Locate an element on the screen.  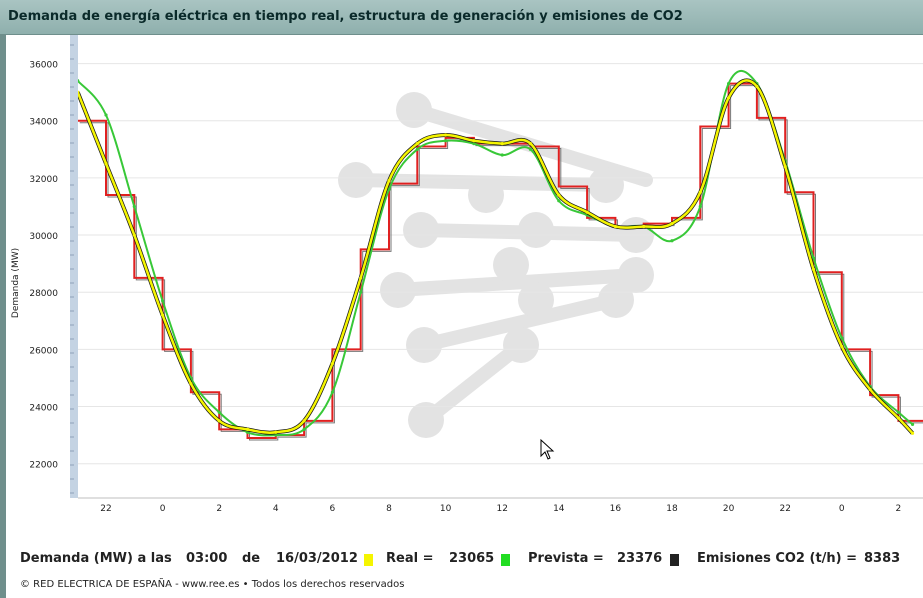
readout-de: de is located at coordinates (251, 558).